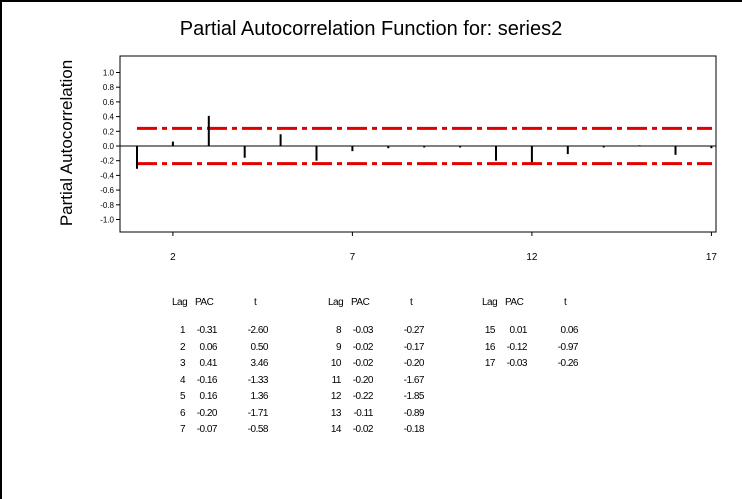  Describe the element at coordinates (272, 331) in the screenshot. I see `table-row: 1 -0.31 -2.60` at that location.